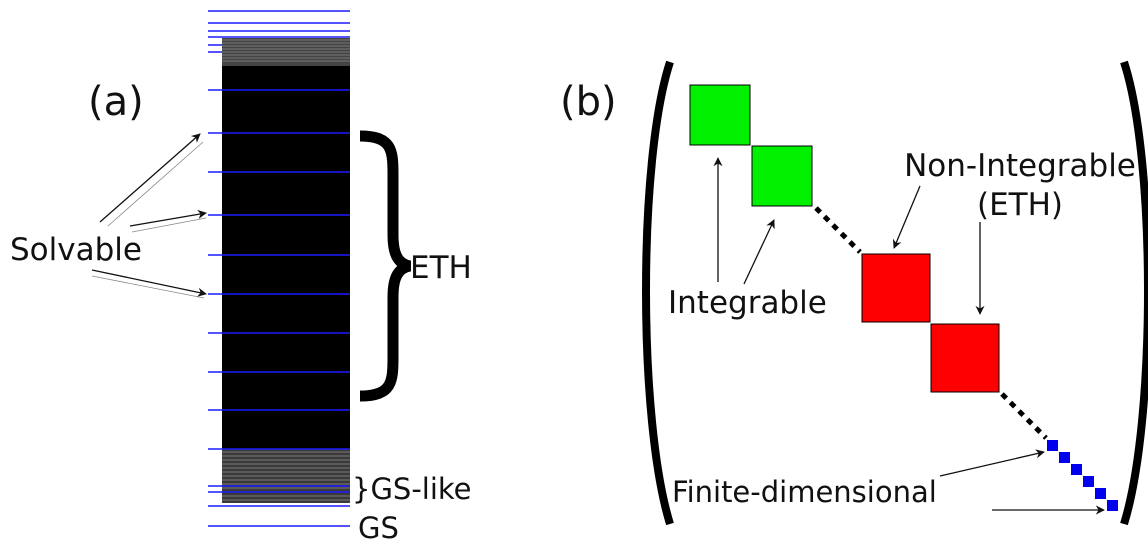  What do you see at coordinates (992, 463) in the screenshot?
I see `finite-dimensional-arrow` at bounding box center [992, 463].